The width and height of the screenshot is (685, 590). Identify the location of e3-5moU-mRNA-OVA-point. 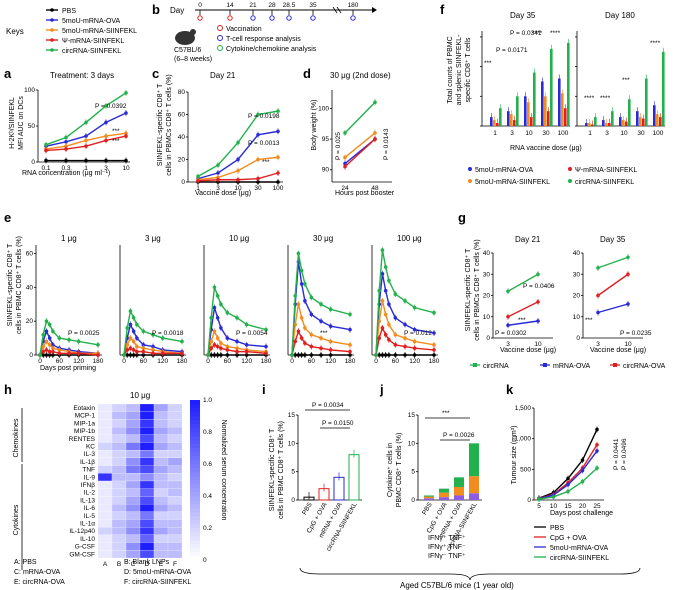
(311, 314).